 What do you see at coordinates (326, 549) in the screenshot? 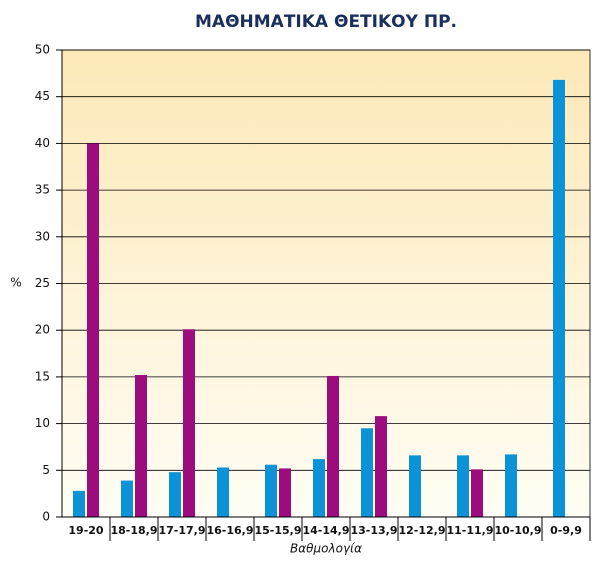
I see `x-axis-label: Βαθμολογία` at bounding box center [326, 549].